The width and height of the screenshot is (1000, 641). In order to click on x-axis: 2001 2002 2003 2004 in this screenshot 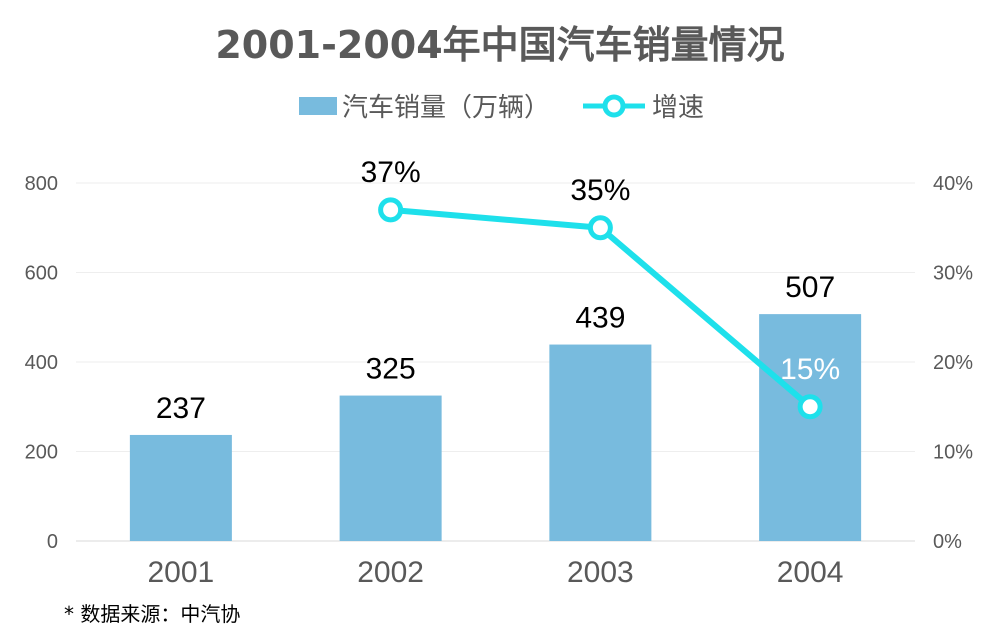, I will do `click(496, 572)`.